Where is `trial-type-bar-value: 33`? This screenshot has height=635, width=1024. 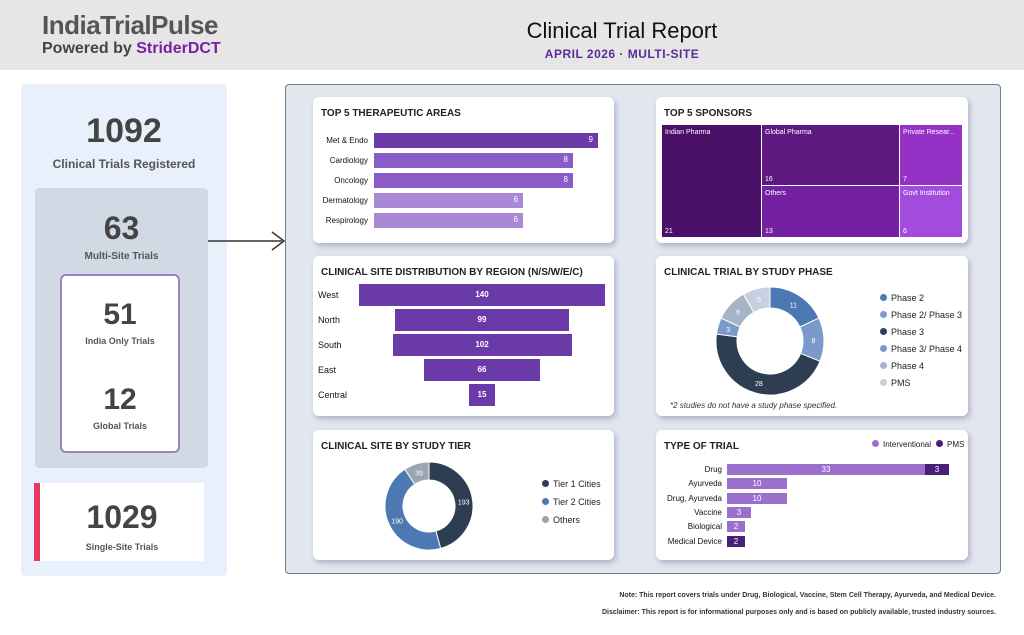 trial-type-bar-value: 33 is located at coordinates (826, 469).